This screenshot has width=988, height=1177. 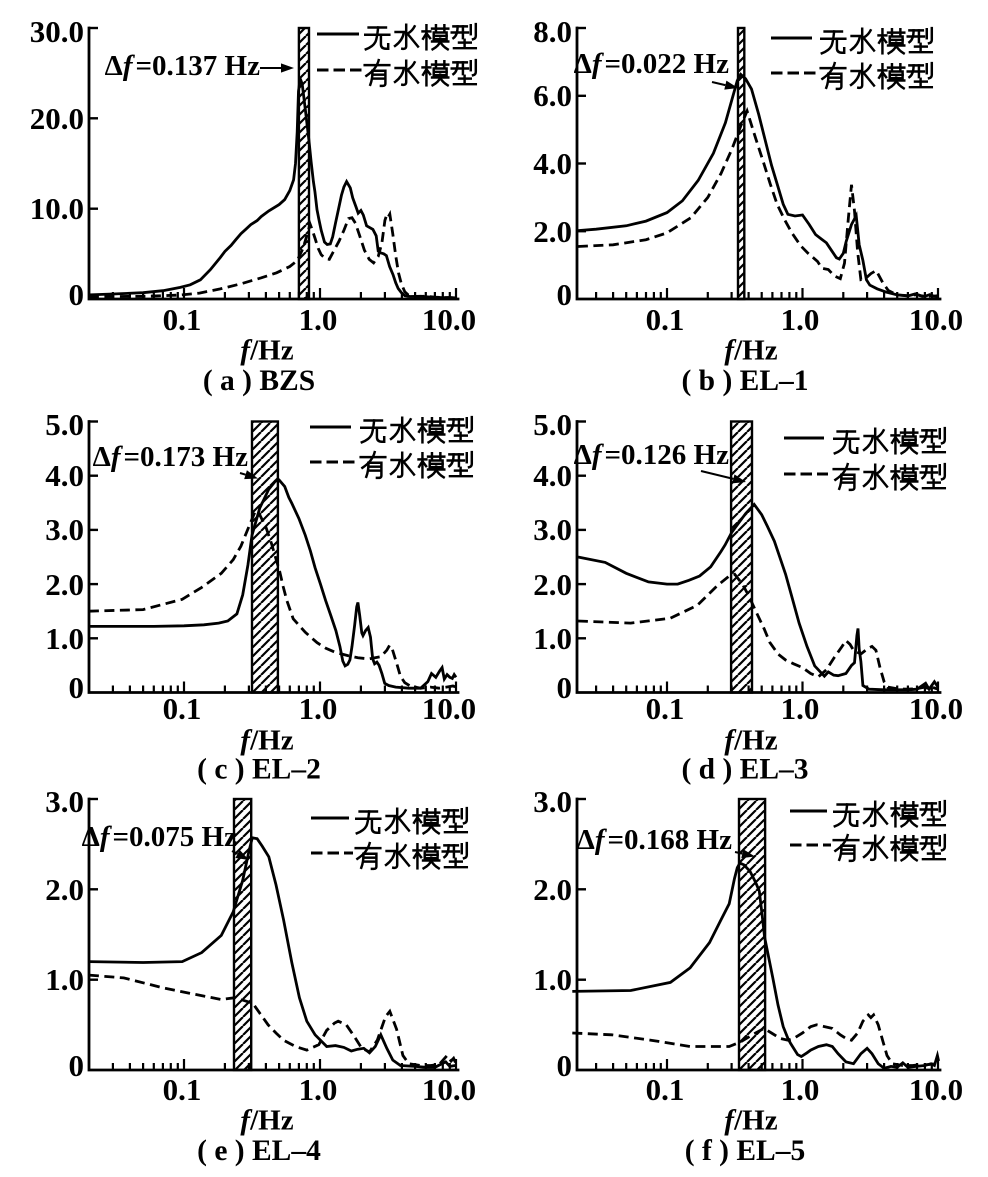 I want to click on svg-text: ( b ) EL–1, so click(x=744, y=381).